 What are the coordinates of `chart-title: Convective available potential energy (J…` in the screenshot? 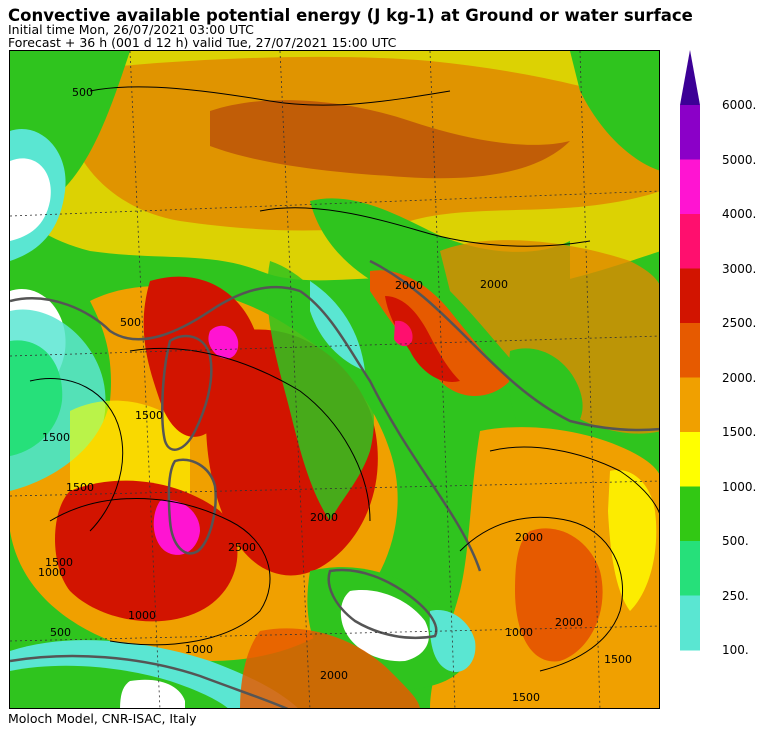 It's located at (350, 15).